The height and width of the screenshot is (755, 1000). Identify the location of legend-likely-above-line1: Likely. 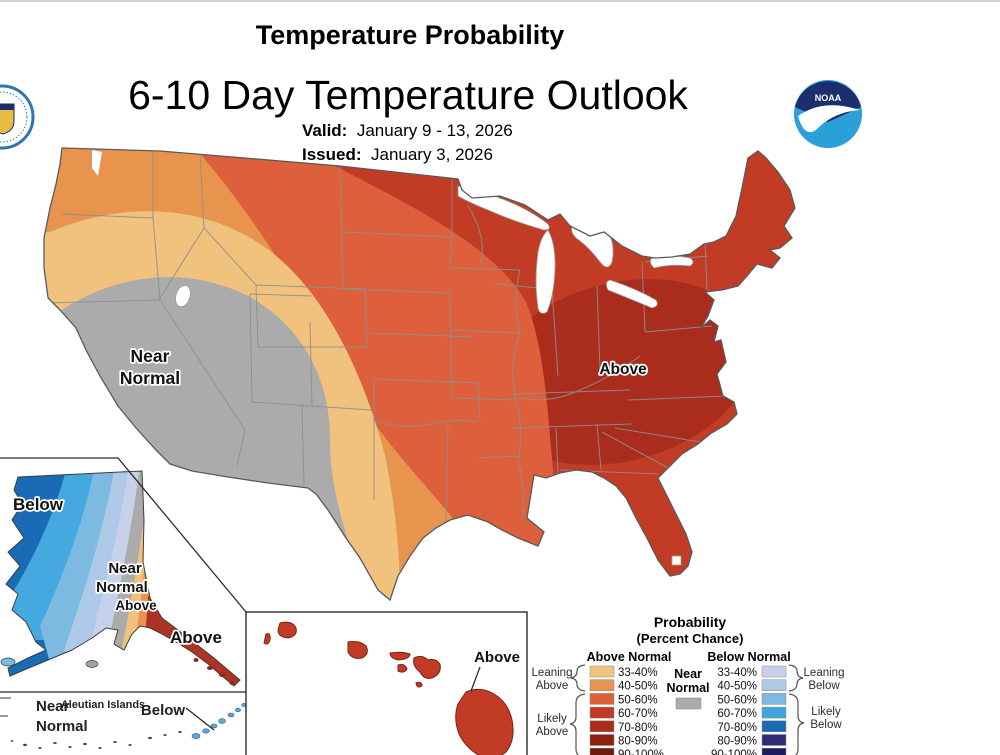
(552, 719).